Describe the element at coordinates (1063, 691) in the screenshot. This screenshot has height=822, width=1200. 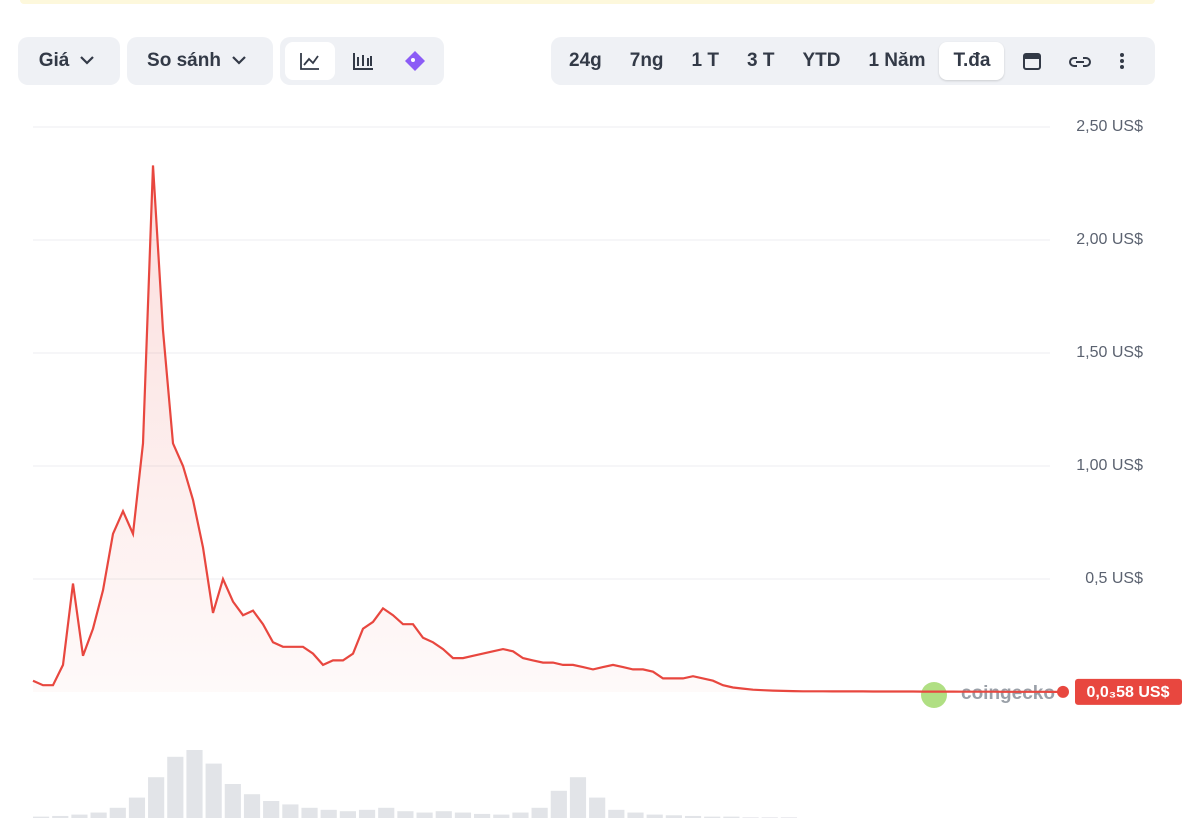
I see `current-dot` at that location.